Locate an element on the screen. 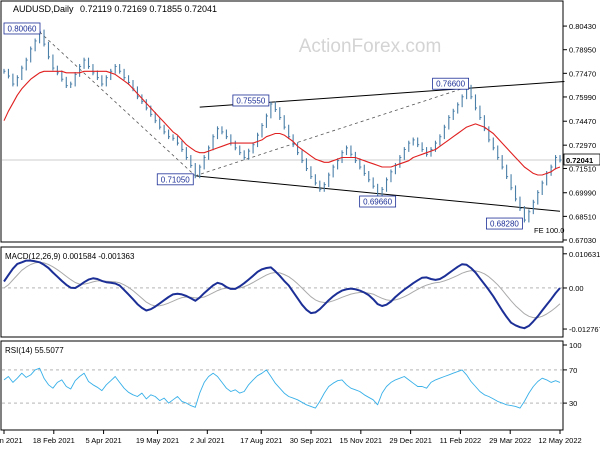 The height and width of the screenshot is (455, 600). price-y-tick-label: 0.78950 is located at coordinates (582, 50).